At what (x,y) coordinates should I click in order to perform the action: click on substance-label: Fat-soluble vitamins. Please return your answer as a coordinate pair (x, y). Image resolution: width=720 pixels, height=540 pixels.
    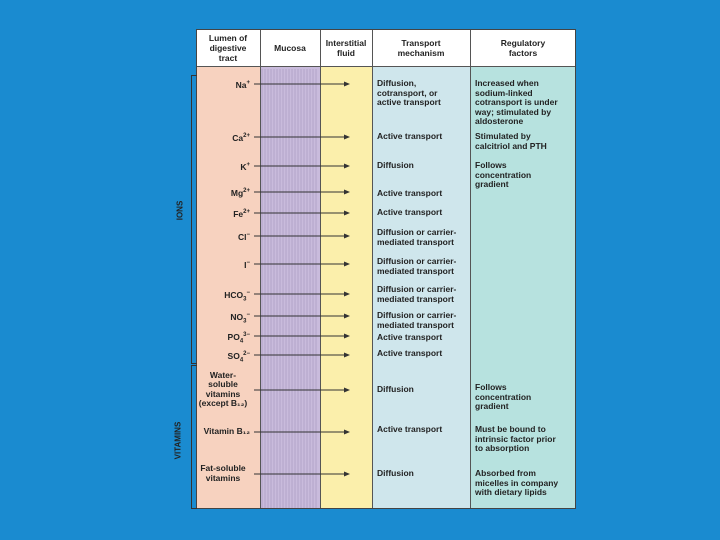
    Looking at the image, I should click on (223, 473).